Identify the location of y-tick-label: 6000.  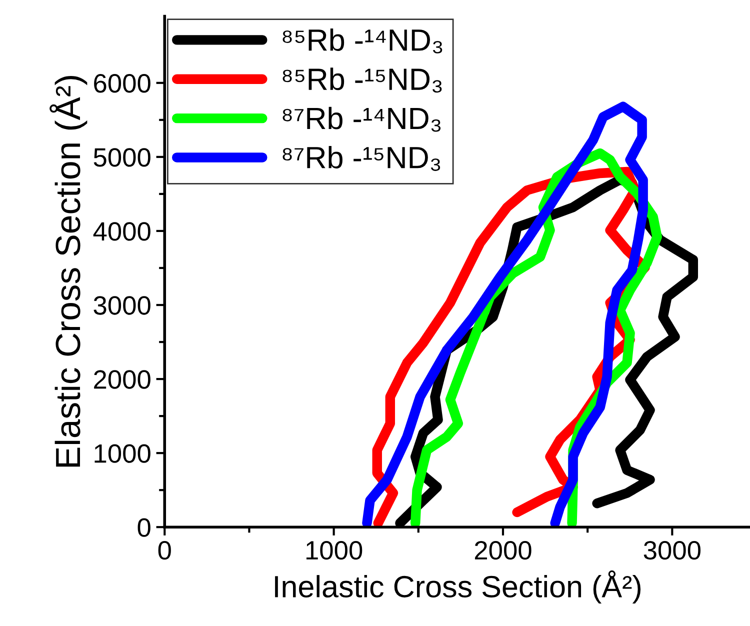
(122, 83).